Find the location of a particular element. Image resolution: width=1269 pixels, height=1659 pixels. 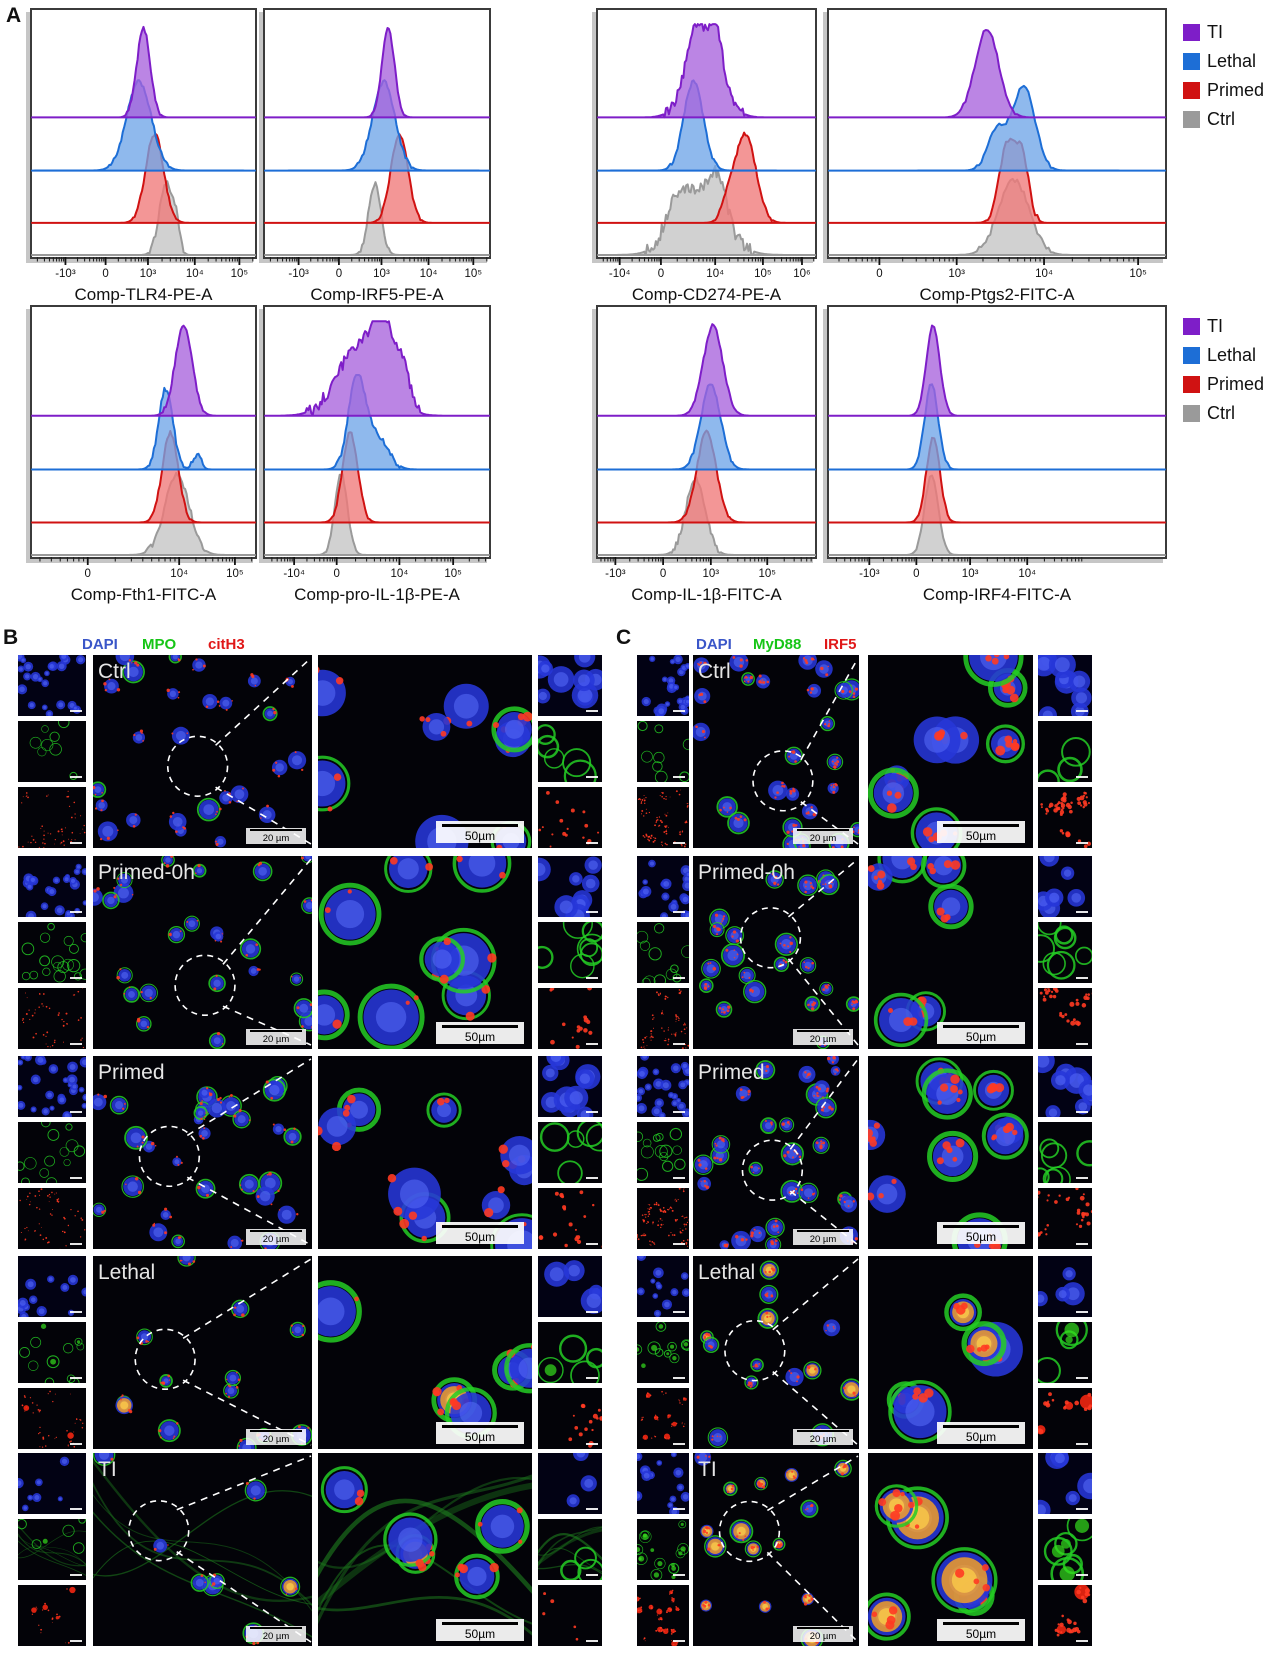

condition-label: Primed is located at coordinates (731, 1072).